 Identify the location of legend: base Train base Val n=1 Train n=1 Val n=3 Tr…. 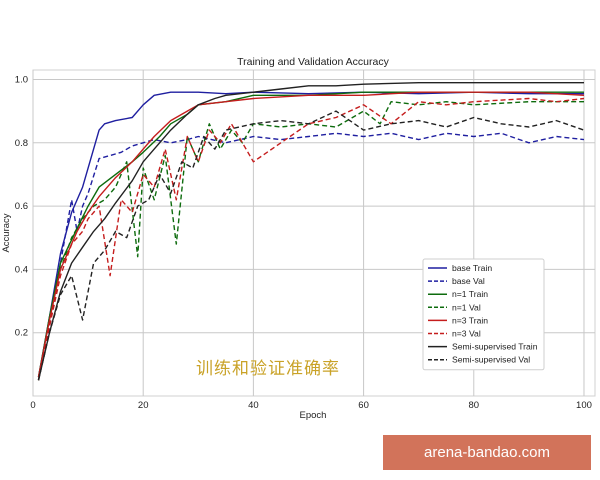
(483, 314).